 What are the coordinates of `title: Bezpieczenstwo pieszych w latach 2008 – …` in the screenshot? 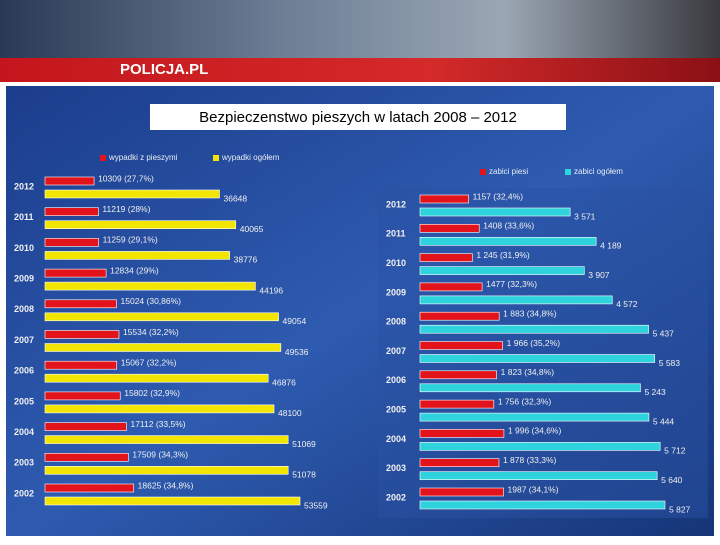 It's located at (358, 117).